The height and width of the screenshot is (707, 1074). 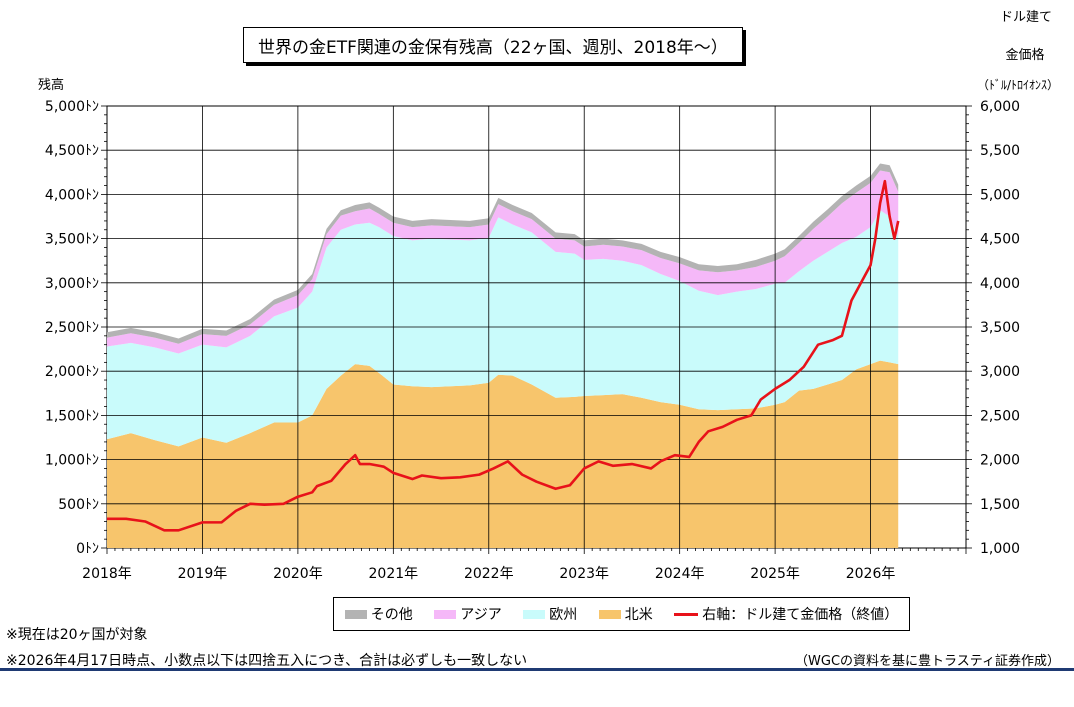 What do you see at coordinates (391, 615) in the screenshot?
I see `legend-label-other: その他` at bounding box center [391, 615].